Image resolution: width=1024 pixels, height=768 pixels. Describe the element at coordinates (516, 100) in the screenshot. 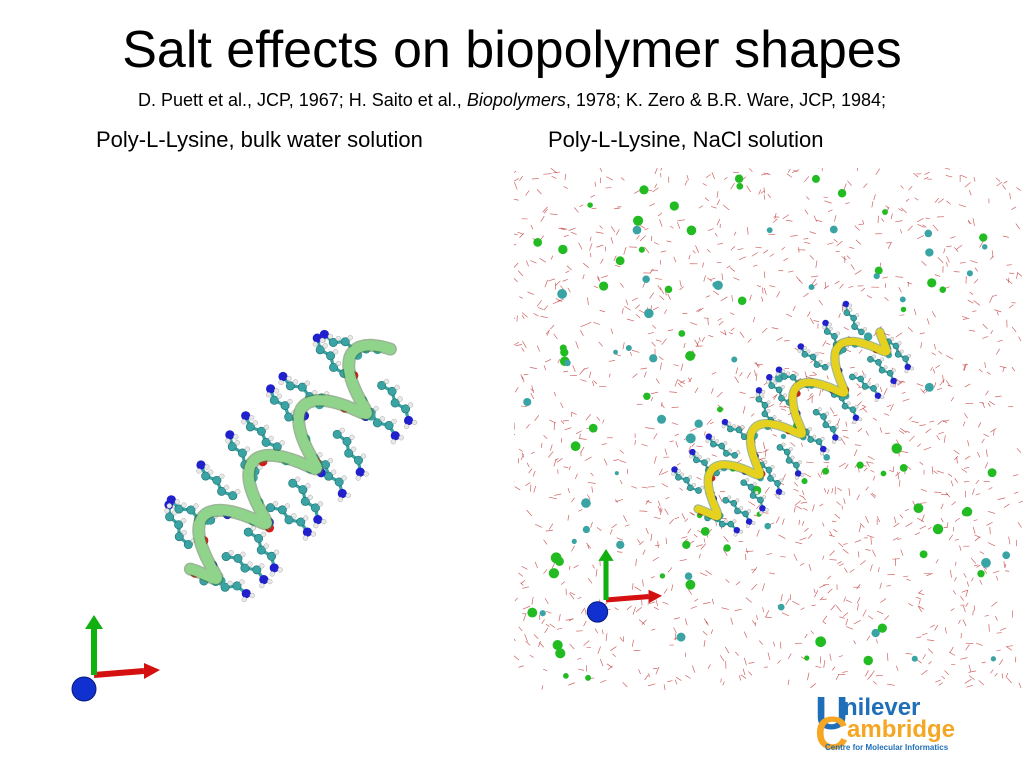

I see `citation-journal: Biopolymers` at that location.